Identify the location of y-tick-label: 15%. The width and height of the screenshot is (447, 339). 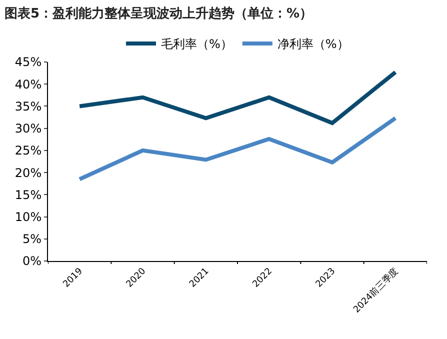
(28, 195).